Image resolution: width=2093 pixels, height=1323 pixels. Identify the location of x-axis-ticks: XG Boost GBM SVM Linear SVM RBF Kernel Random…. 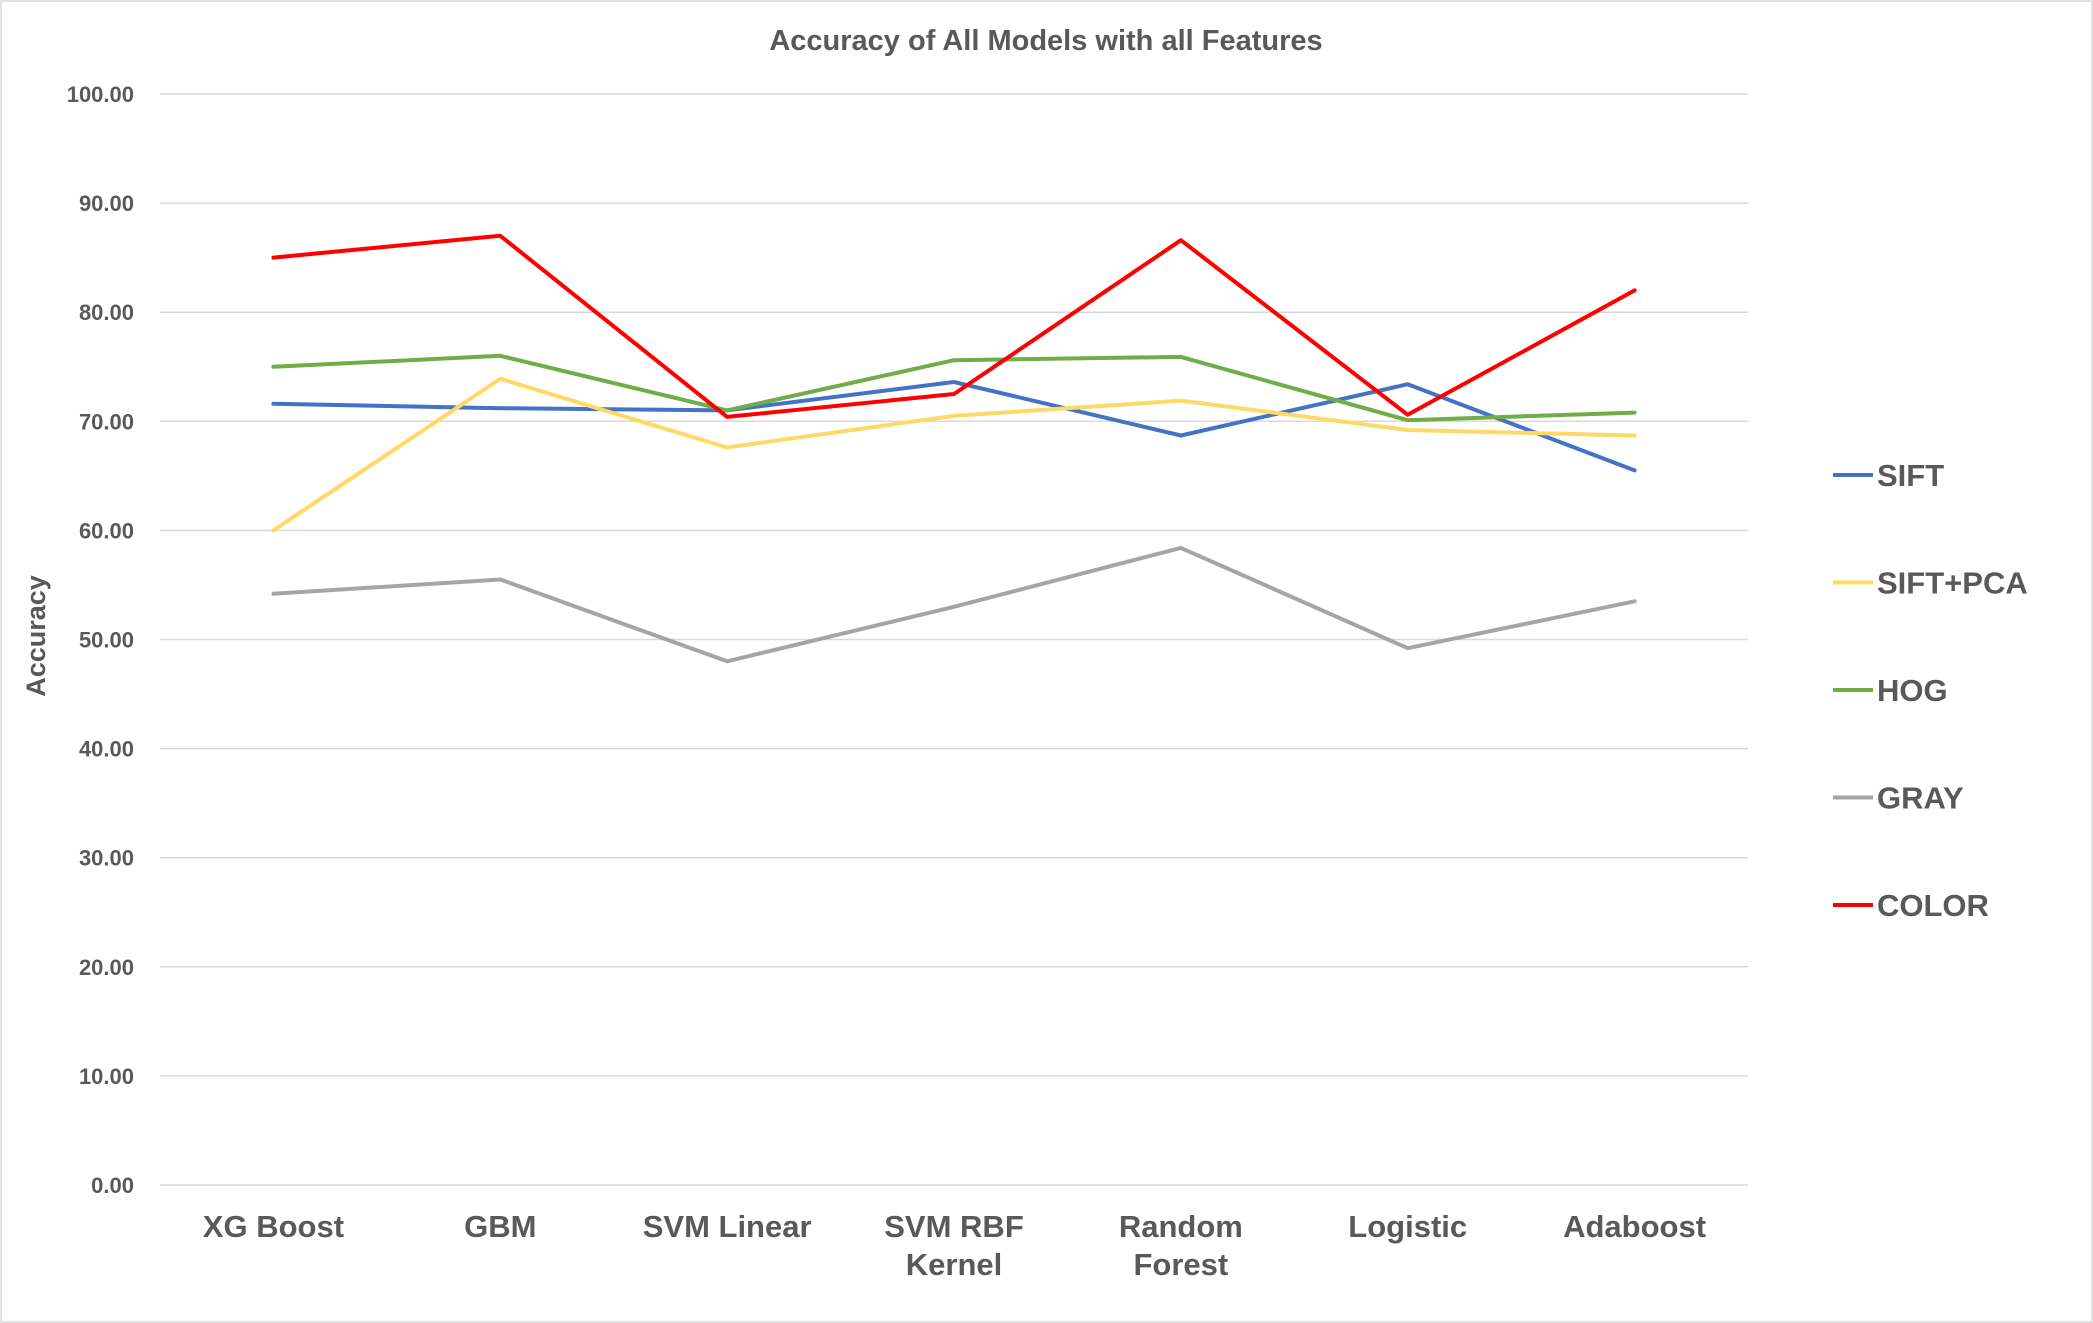
(954, 1245).